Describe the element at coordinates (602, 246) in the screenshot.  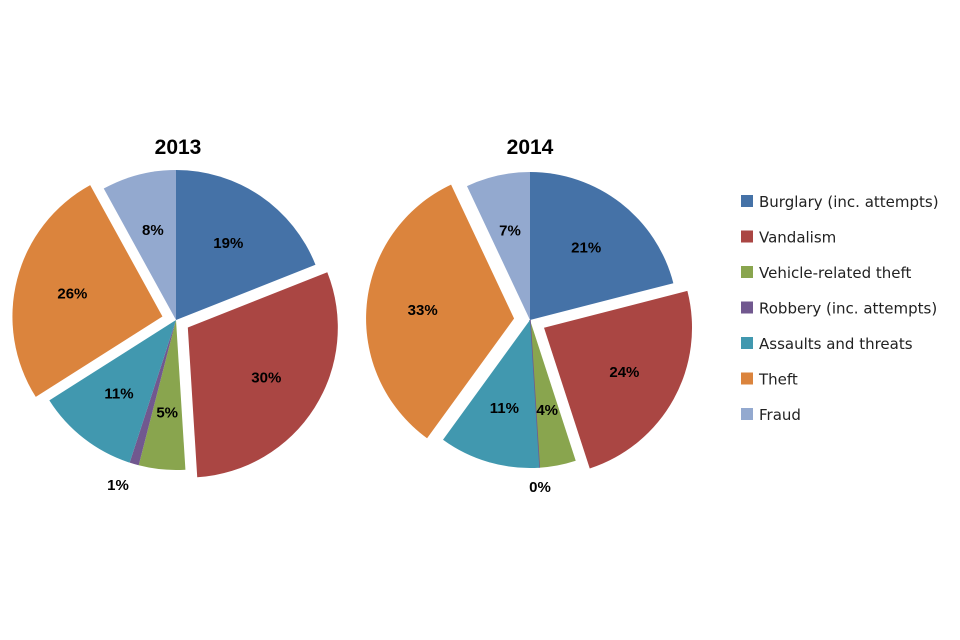
I see `slice-2014-burglary-inc-attempts` at that location.